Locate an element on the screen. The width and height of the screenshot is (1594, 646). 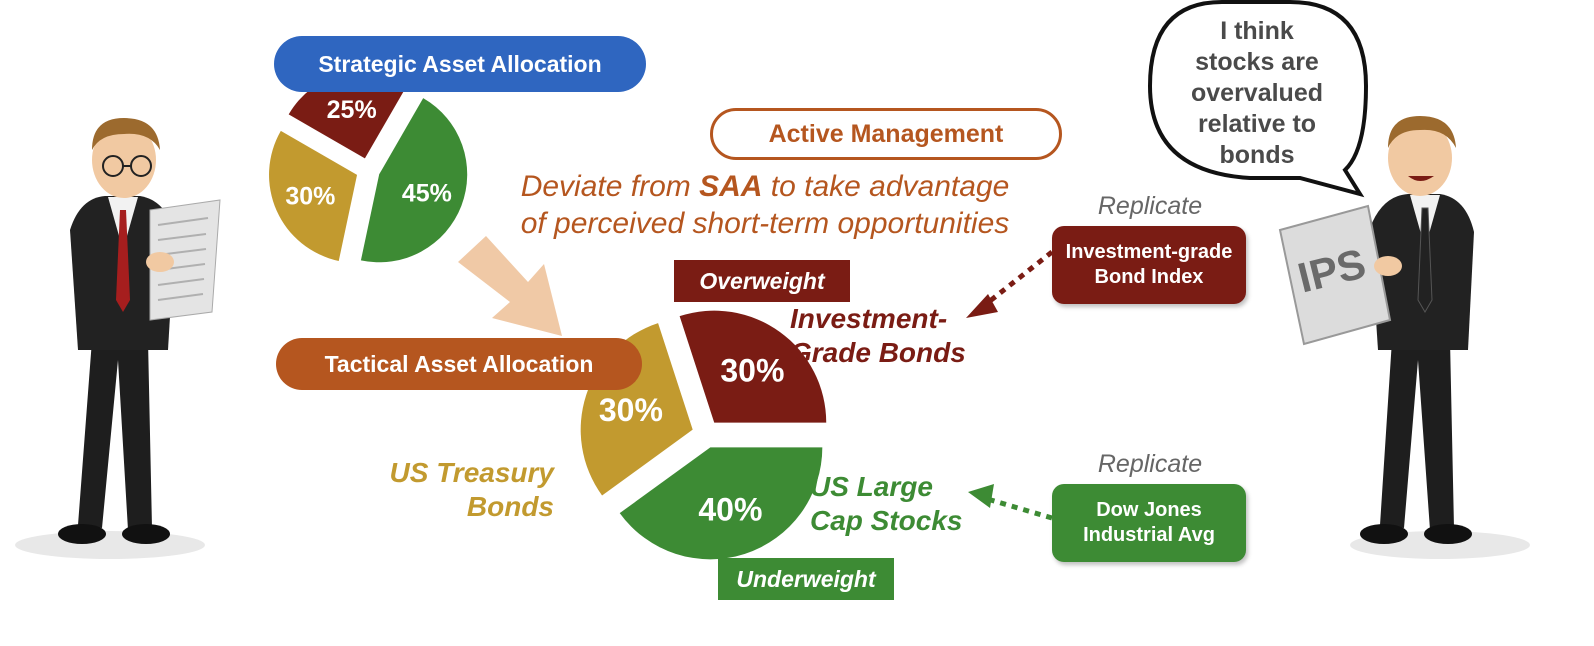
taa-slice-label-1: 40% is located at coordinates (730, 509).